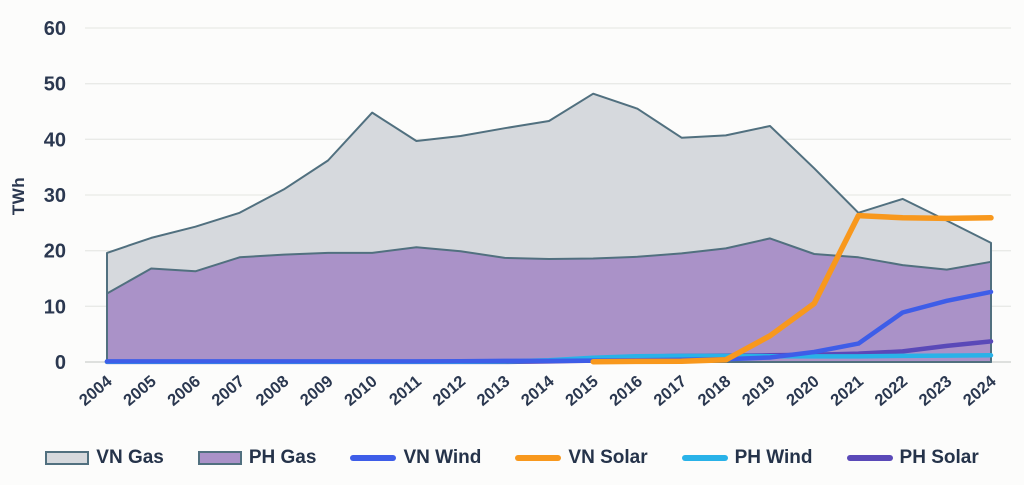 Image resolution: width=1024 pixels, height=485 pixels. I want to click on x-tick-2012: 2012, so click(449, 390).